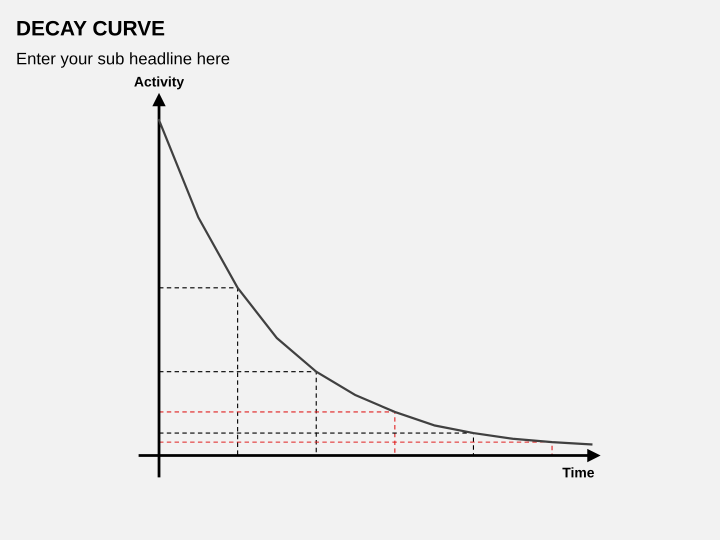 This screenshot has width=720, height=540. What do you see at coordinates (90, 28) in the screenshot?
I see `chart-title: DECAY CURVE` at bounding box center [90, 28].